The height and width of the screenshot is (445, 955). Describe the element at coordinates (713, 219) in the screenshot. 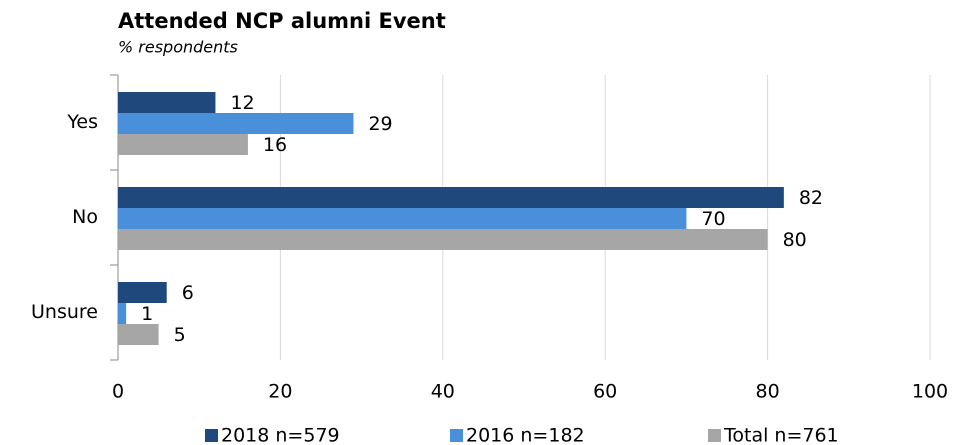

I see `data-label: 70` at that location.